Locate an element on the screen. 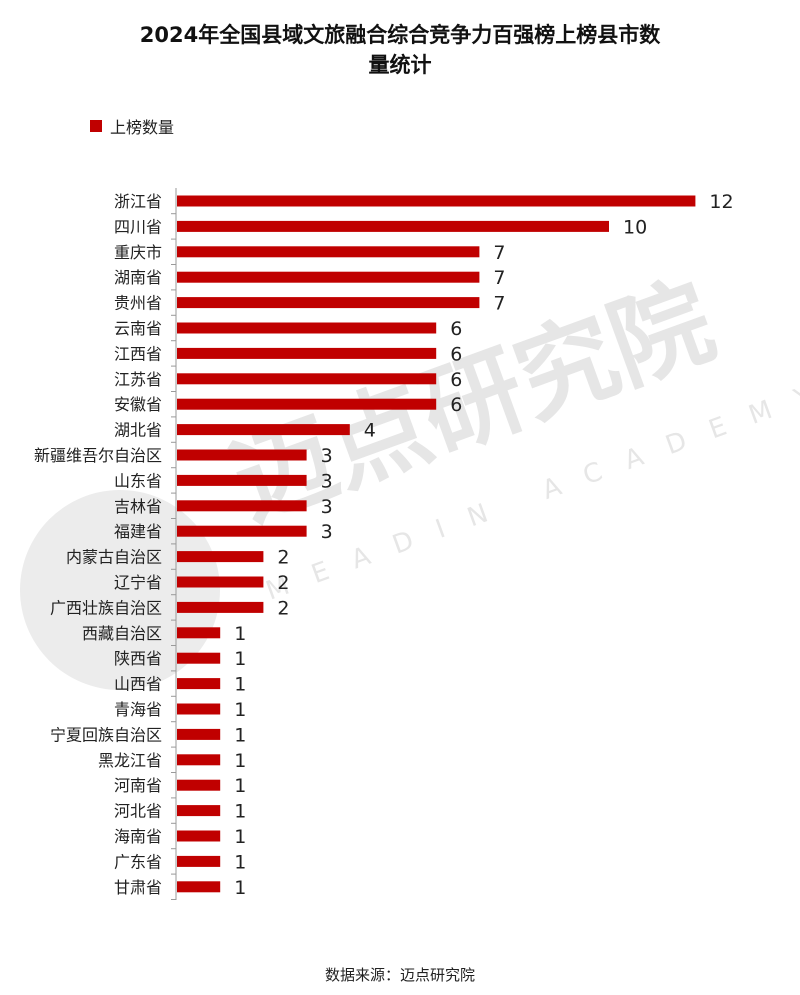 Image resolution: width=800 pixels, height=995 pixels. category-label: 四川省 is located at coordinates (138, 226).